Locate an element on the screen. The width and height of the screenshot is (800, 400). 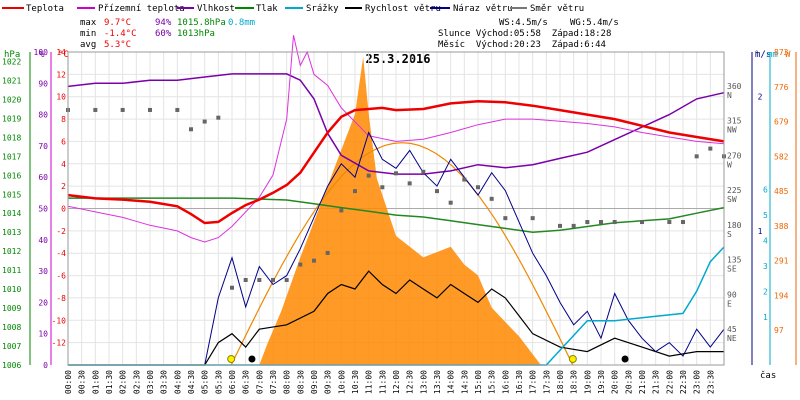
pressure-line is located at coordinates (396, 215).